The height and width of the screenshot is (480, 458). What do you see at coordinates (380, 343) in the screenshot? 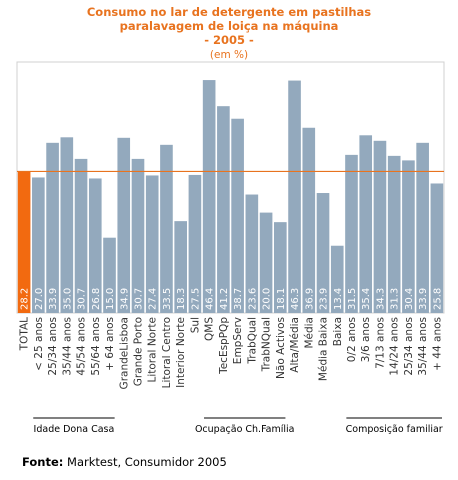
I see `category-label: 7/13 anos` at bounding box center [380, 343].